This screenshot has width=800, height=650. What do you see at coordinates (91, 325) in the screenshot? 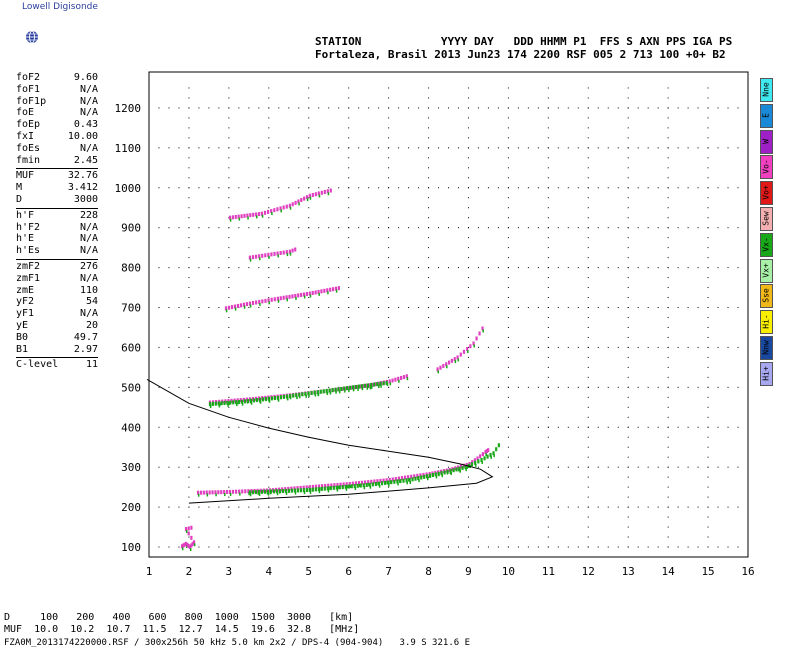
I see `param-value: 20` at bounding box center [91, 325].